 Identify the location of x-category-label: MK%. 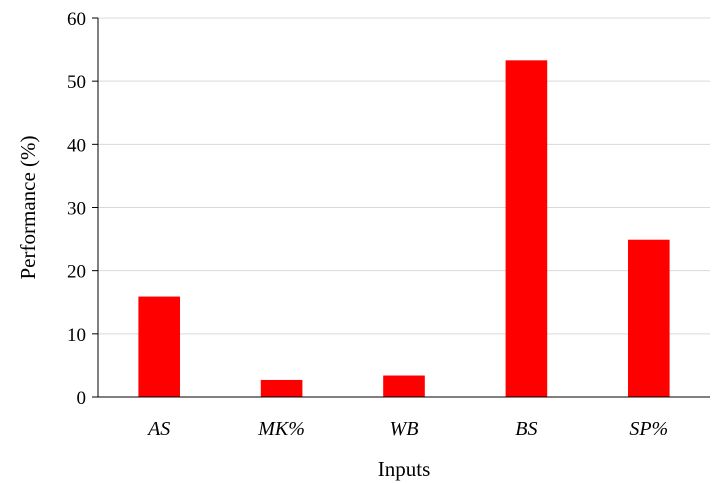
(281, 429).